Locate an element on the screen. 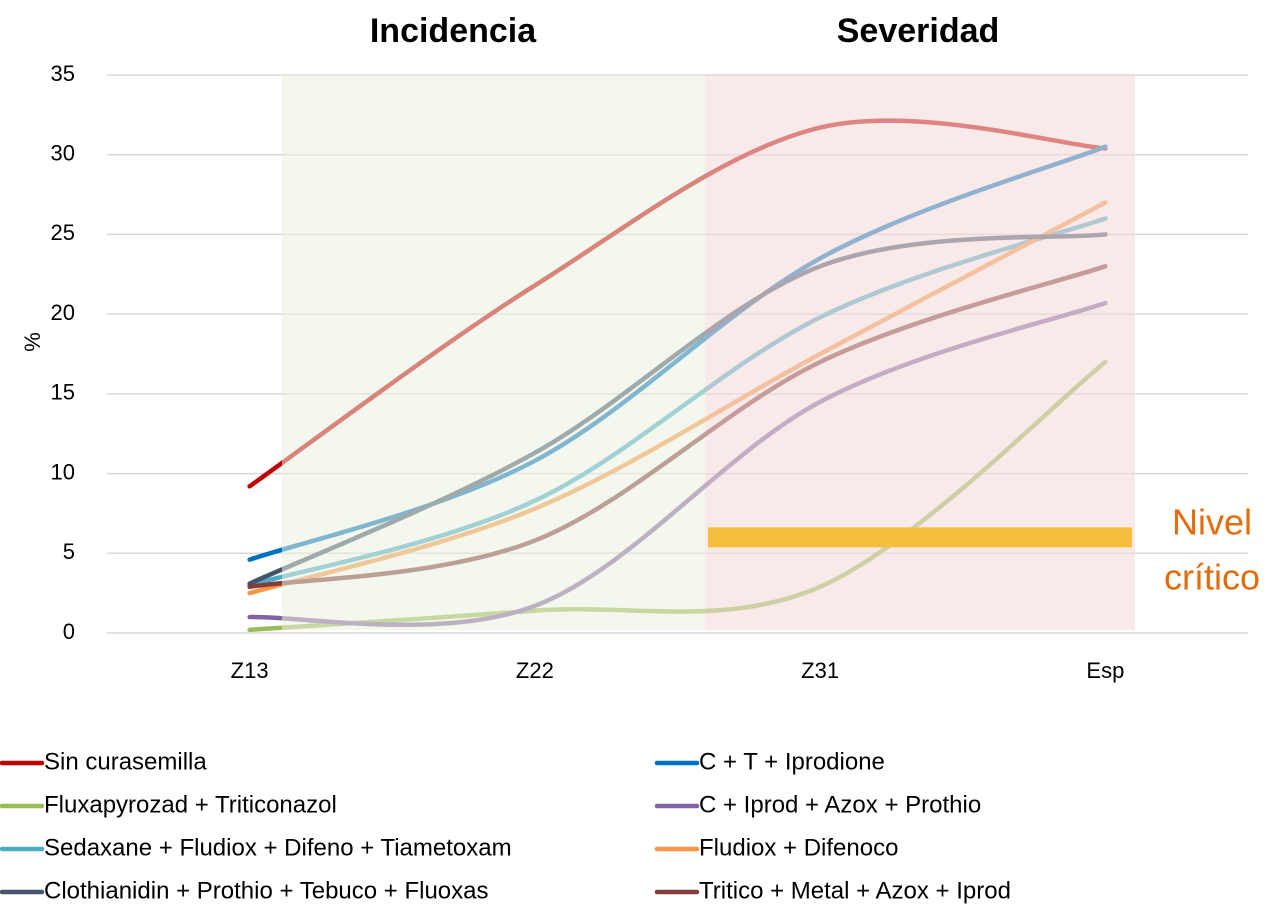  x-tick-label: Z22 is located at coordinates (535, 670).